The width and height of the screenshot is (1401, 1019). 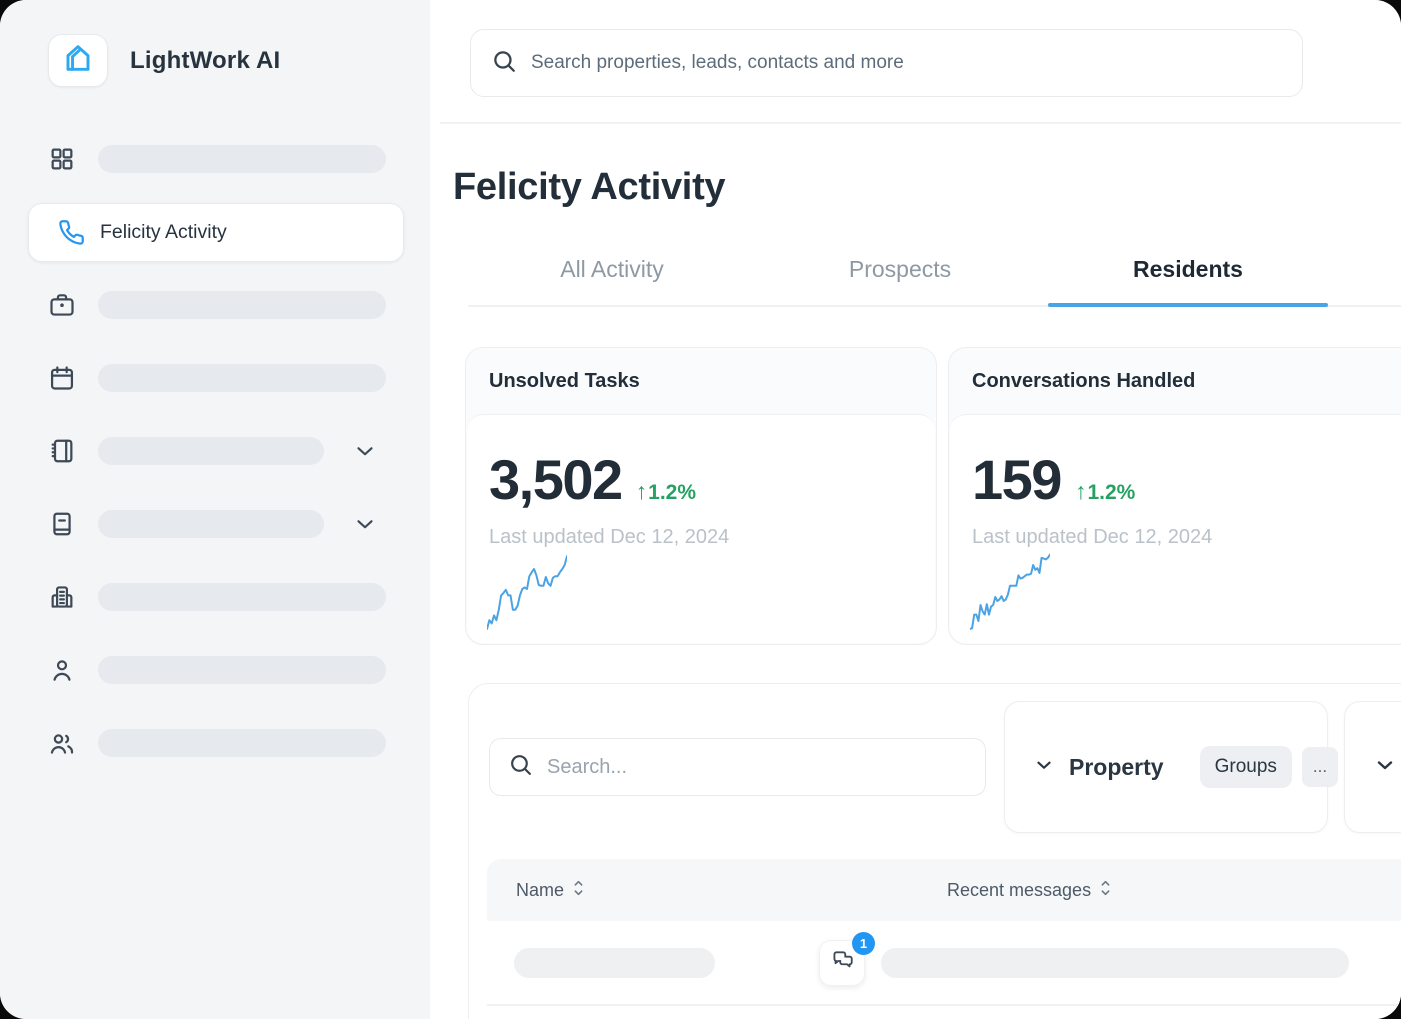 What do you see at coordinates (1372, 767) in the screenshot?
I see `secondary-filter` at bounding box center [1372, 767].